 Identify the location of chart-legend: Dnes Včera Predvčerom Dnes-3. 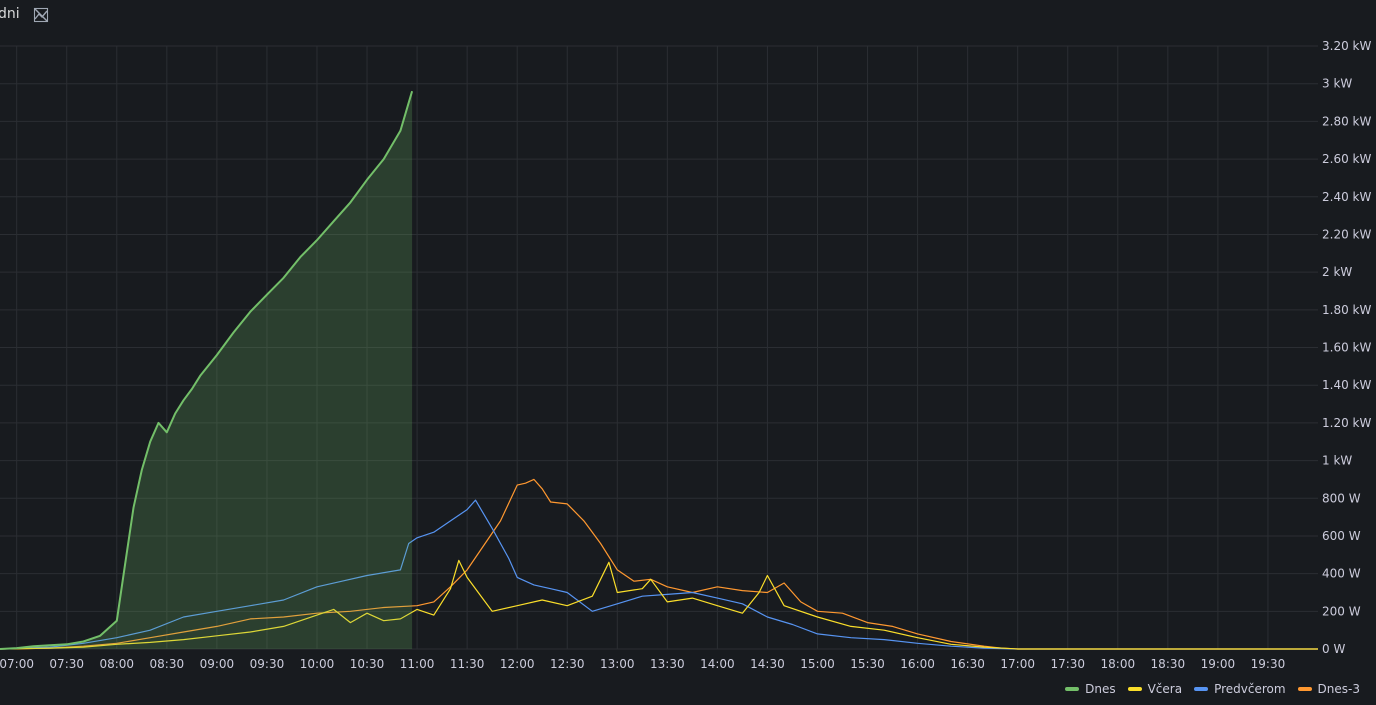
(1212, 689).